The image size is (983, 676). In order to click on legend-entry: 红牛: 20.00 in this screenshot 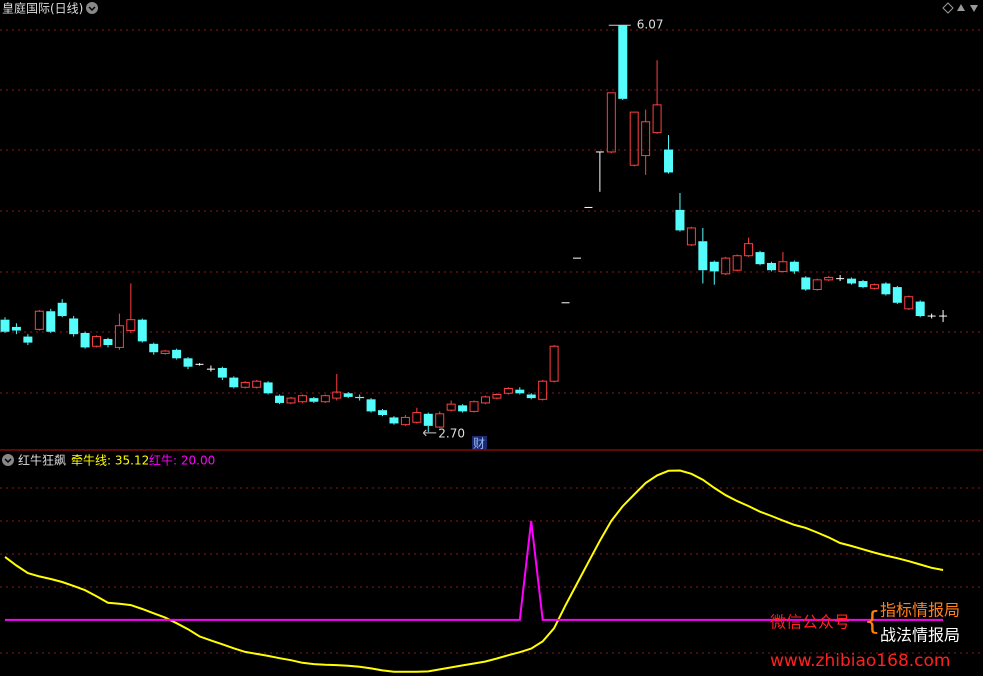, I will do `click(182, 460)`.